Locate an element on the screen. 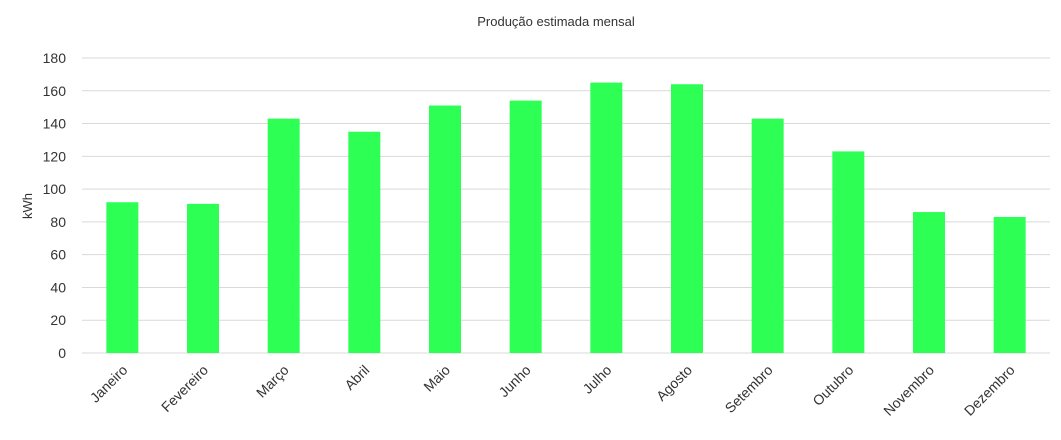 Image resolution: width=1061 pixels, height=440 pixels. x-tick-label: Janeiro is located at coordinates (109, 384).